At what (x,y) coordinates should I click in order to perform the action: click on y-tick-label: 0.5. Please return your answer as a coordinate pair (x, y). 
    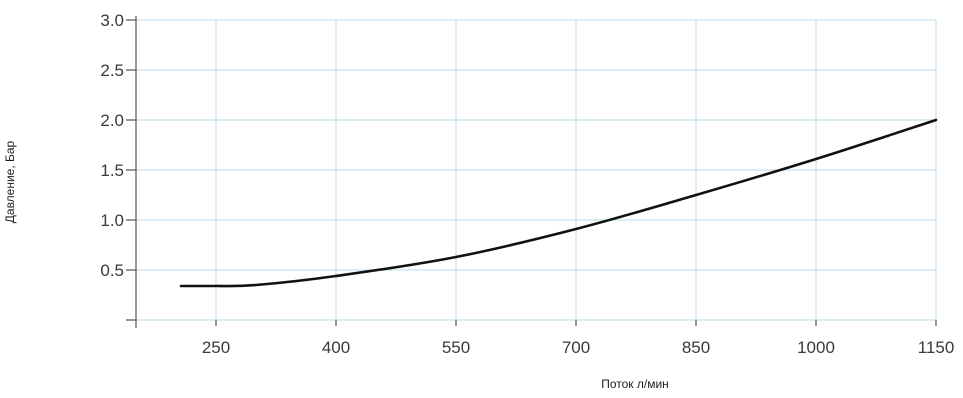
    Looking at the image, I should click on (112, 270).